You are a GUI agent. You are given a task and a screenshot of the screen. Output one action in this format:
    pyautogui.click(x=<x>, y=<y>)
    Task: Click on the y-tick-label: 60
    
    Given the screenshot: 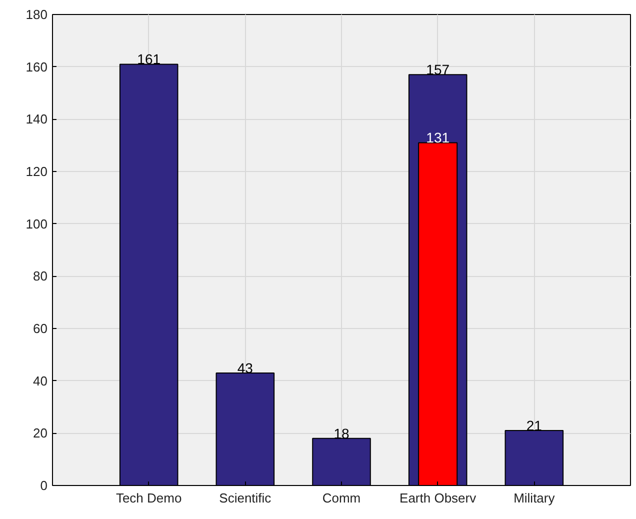 What is the action you would take?
    pyautogui.click(x=40, y=328)
    